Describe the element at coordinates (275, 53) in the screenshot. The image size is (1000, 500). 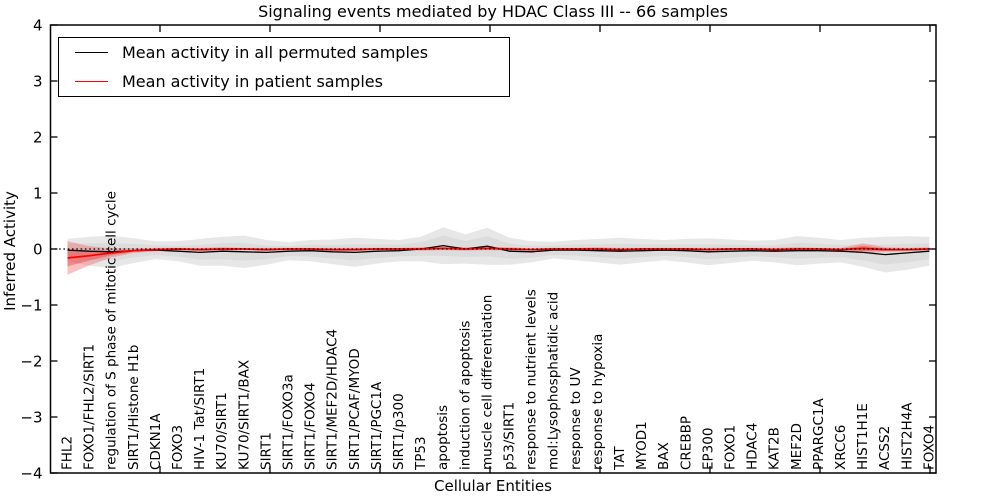
I see `legend-label-permuted: Mean activity in all permuted samples` at that location.